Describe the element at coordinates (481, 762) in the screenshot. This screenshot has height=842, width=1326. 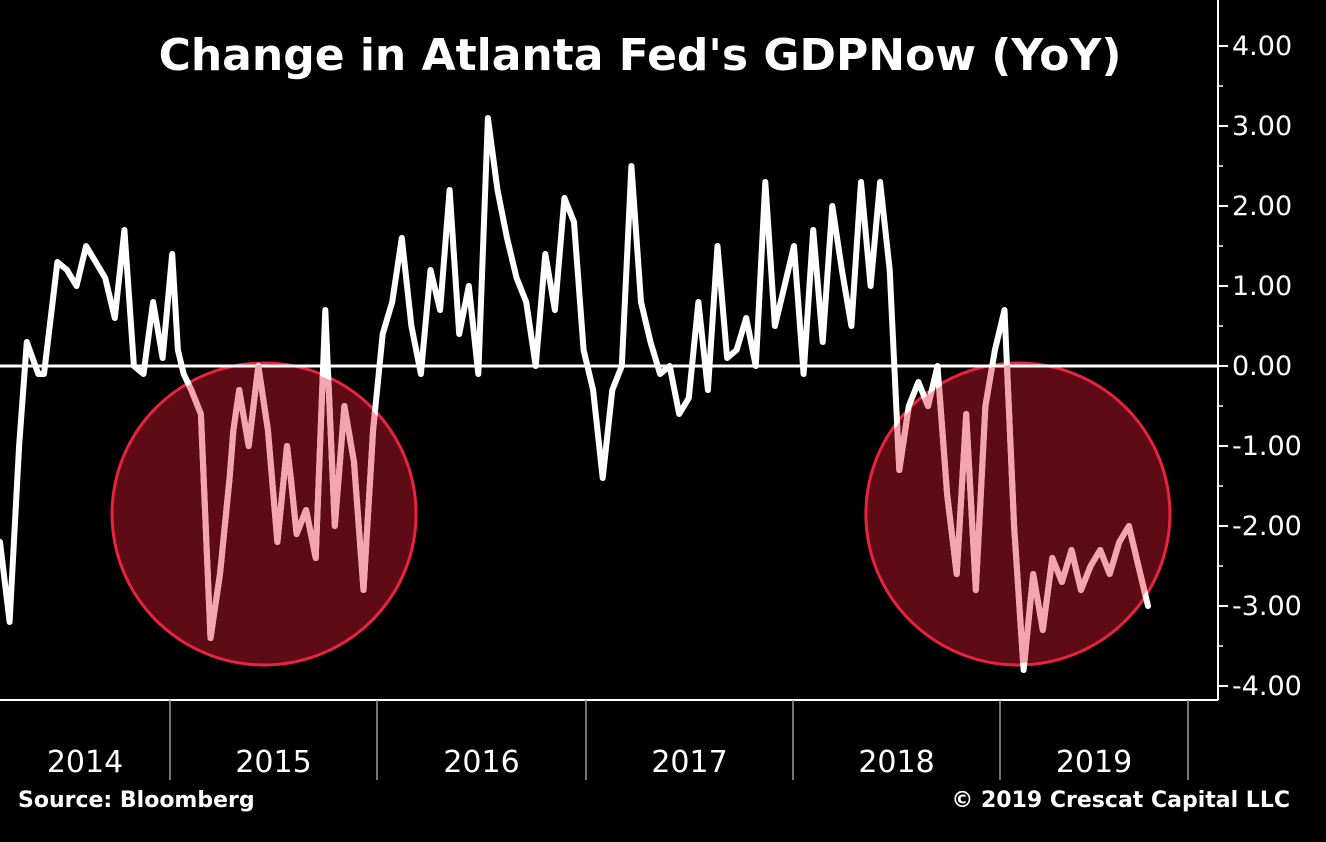
I see `x-tick-label-2016: 2016` at that location.